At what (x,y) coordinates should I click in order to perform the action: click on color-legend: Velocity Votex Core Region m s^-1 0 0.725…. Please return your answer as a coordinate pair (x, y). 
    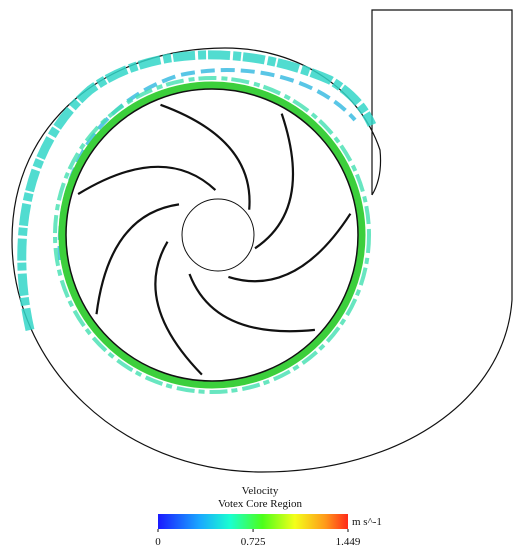
    Looking at the image, I should click on (268, 516).